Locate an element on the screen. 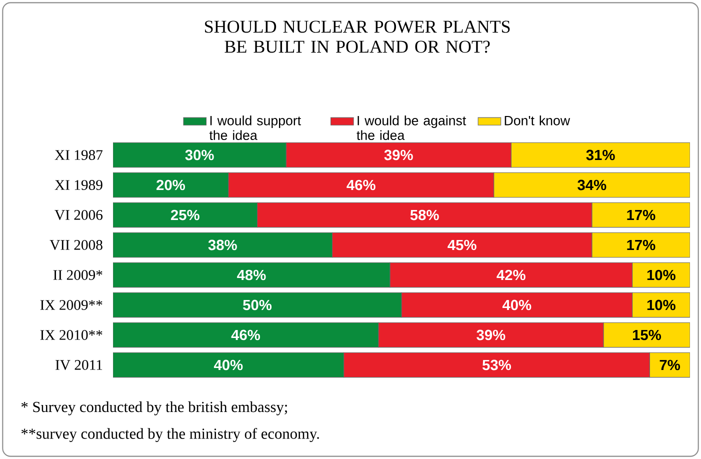 The width and height of the screenshot is (701, 459). data-label: 38% is located at coordinates (222, 245).